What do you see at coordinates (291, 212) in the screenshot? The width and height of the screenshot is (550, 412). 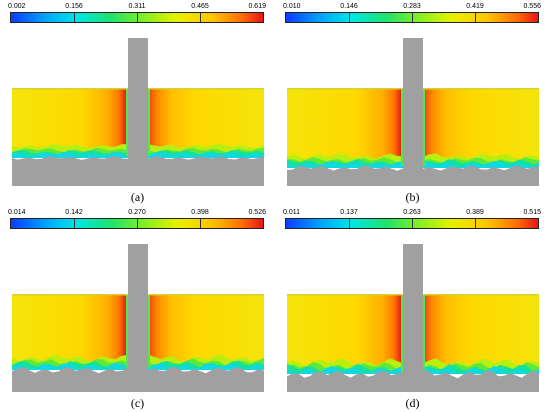 I see `colorbar-label: 0.011` at bounding box center [291, 212].